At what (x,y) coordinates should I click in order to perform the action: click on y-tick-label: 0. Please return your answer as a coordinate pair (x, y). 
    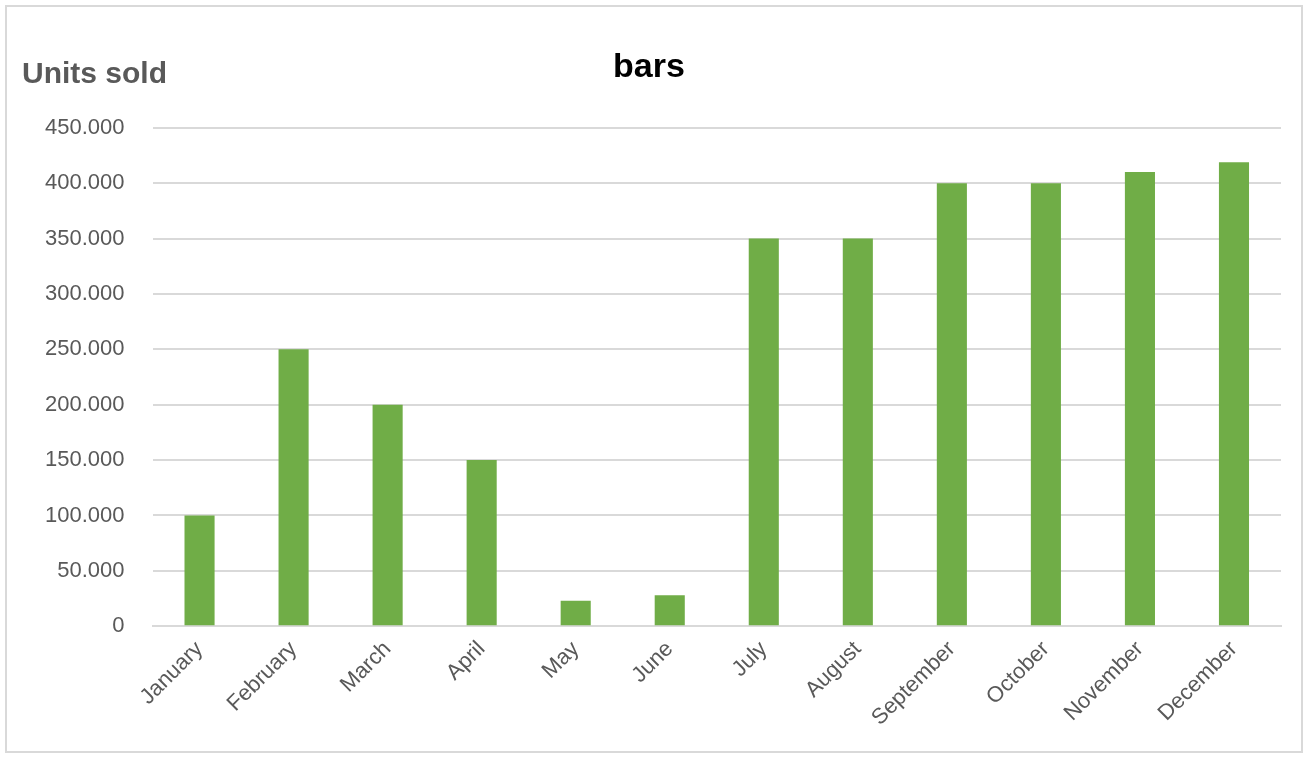
    Looking at the image, I should click on (118, 625).